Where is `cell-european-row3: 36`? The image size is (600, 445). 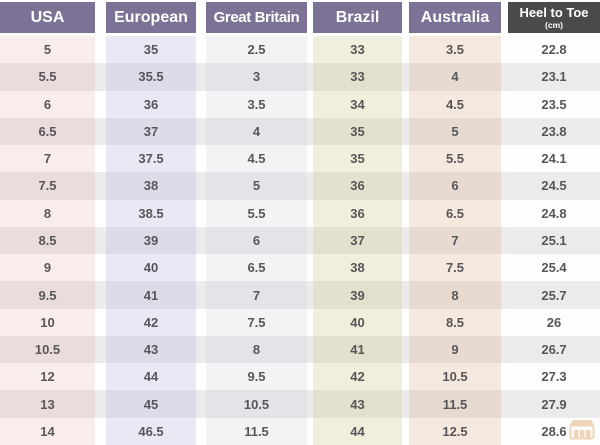
cell-european-row3: 36 is located at coordinates (151, 104).